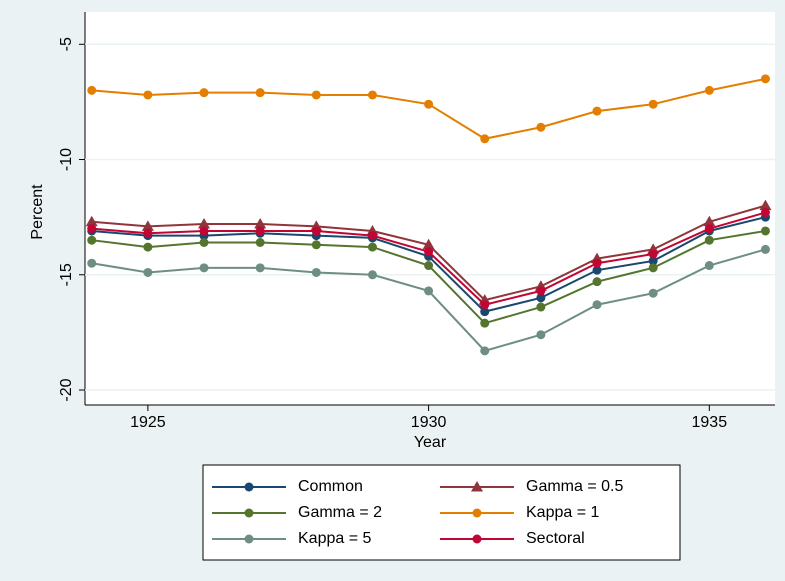 This screenshot has width=785, height=581. Describe the element at coordinates (555, 538) in the screenshot. I see `legend-label: Sectoral` at that location.